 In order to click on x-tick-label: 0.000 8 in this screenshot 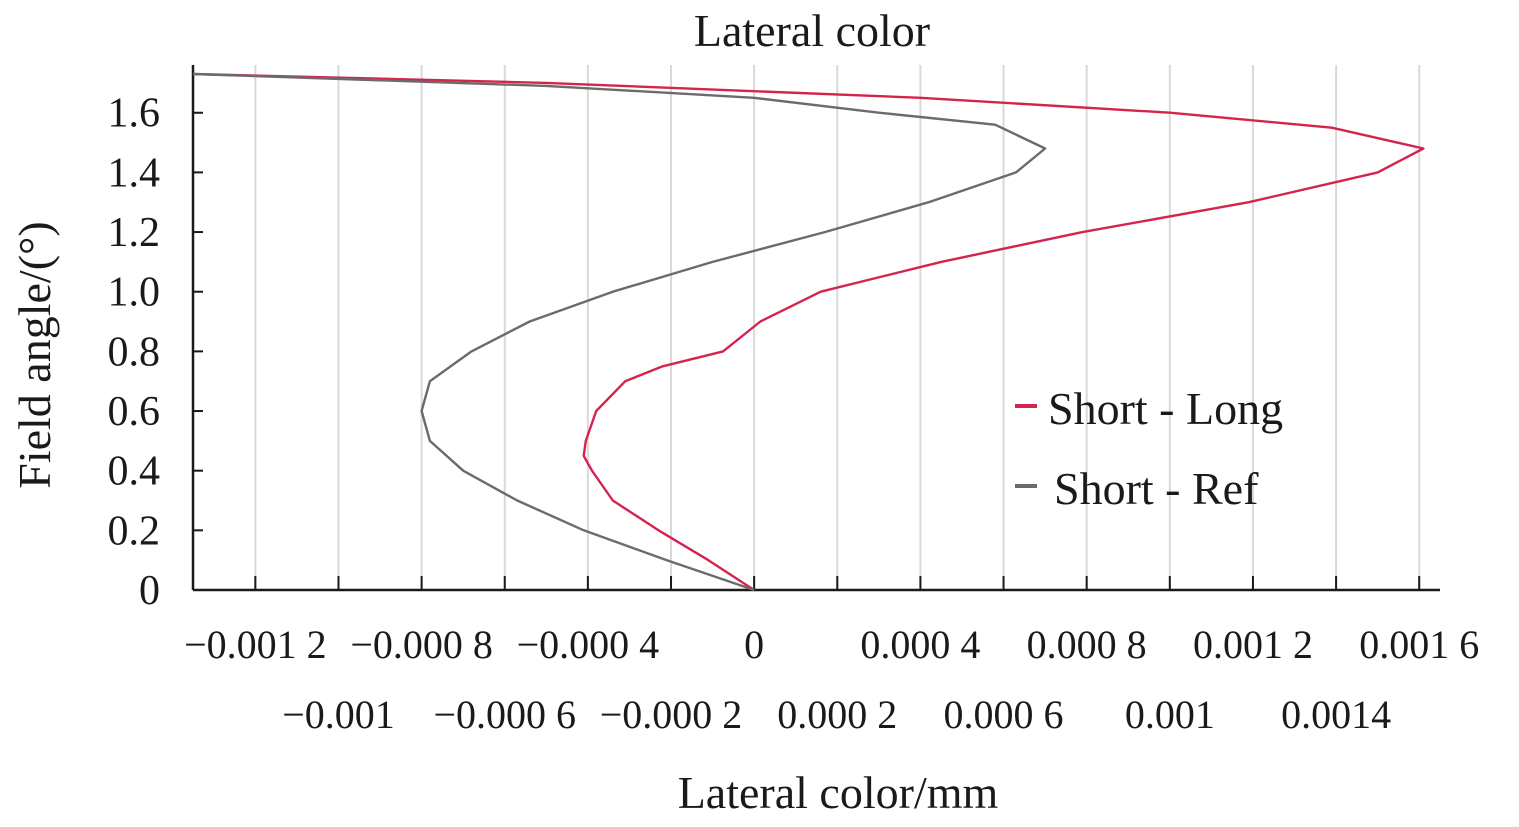, I will do `click(1087, 644)`.